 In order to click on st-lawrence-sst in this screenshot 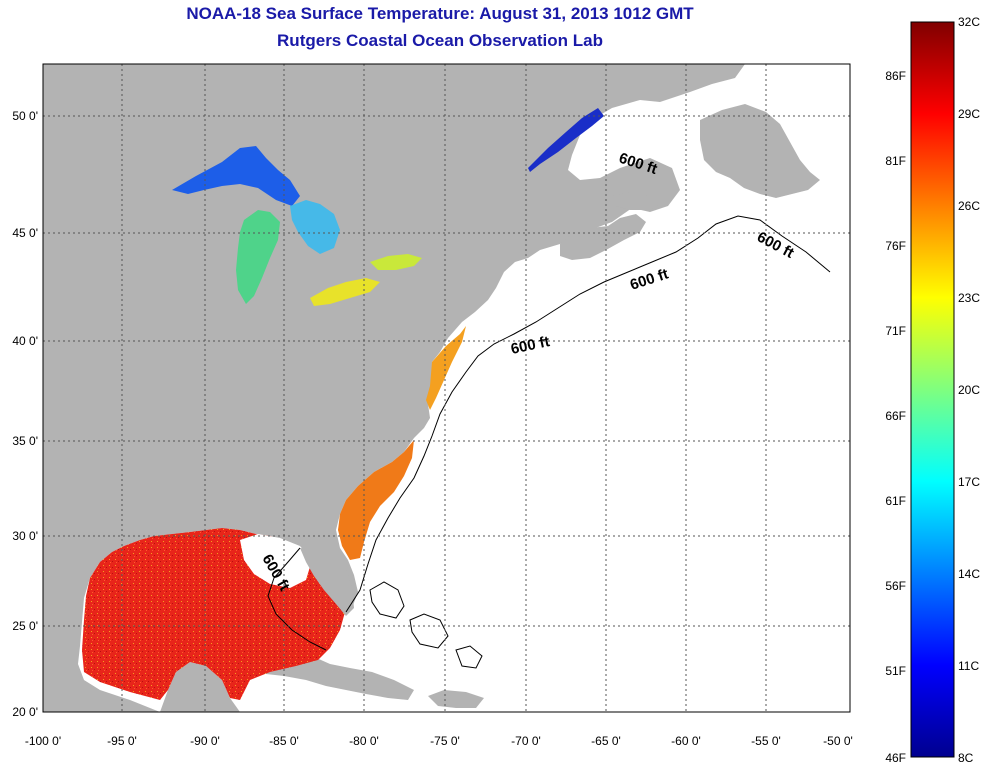, I will do `click(566, 140)`.